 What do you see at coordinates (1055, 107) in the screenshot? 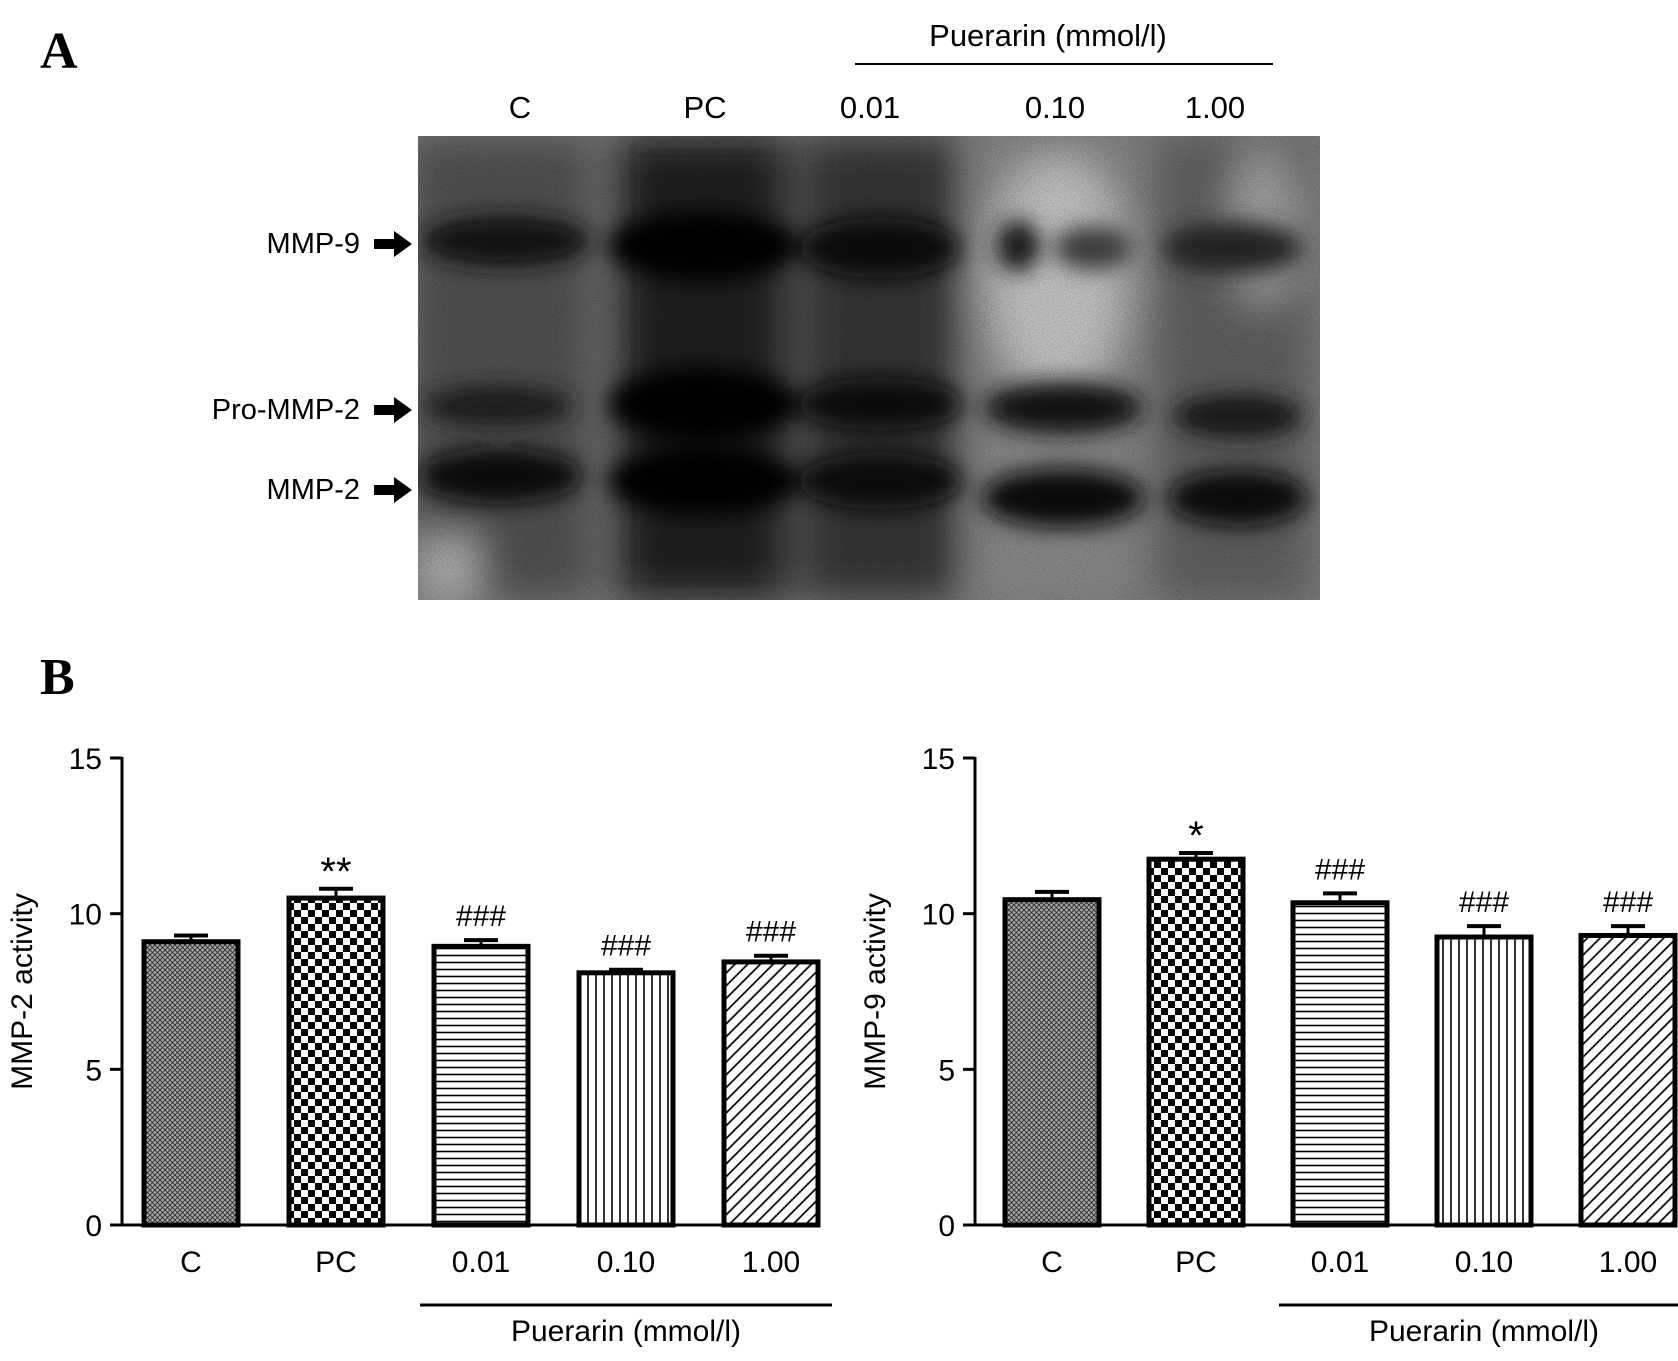
I see `gel-lane-label: 0.10` at bounding box center [1055, 107].